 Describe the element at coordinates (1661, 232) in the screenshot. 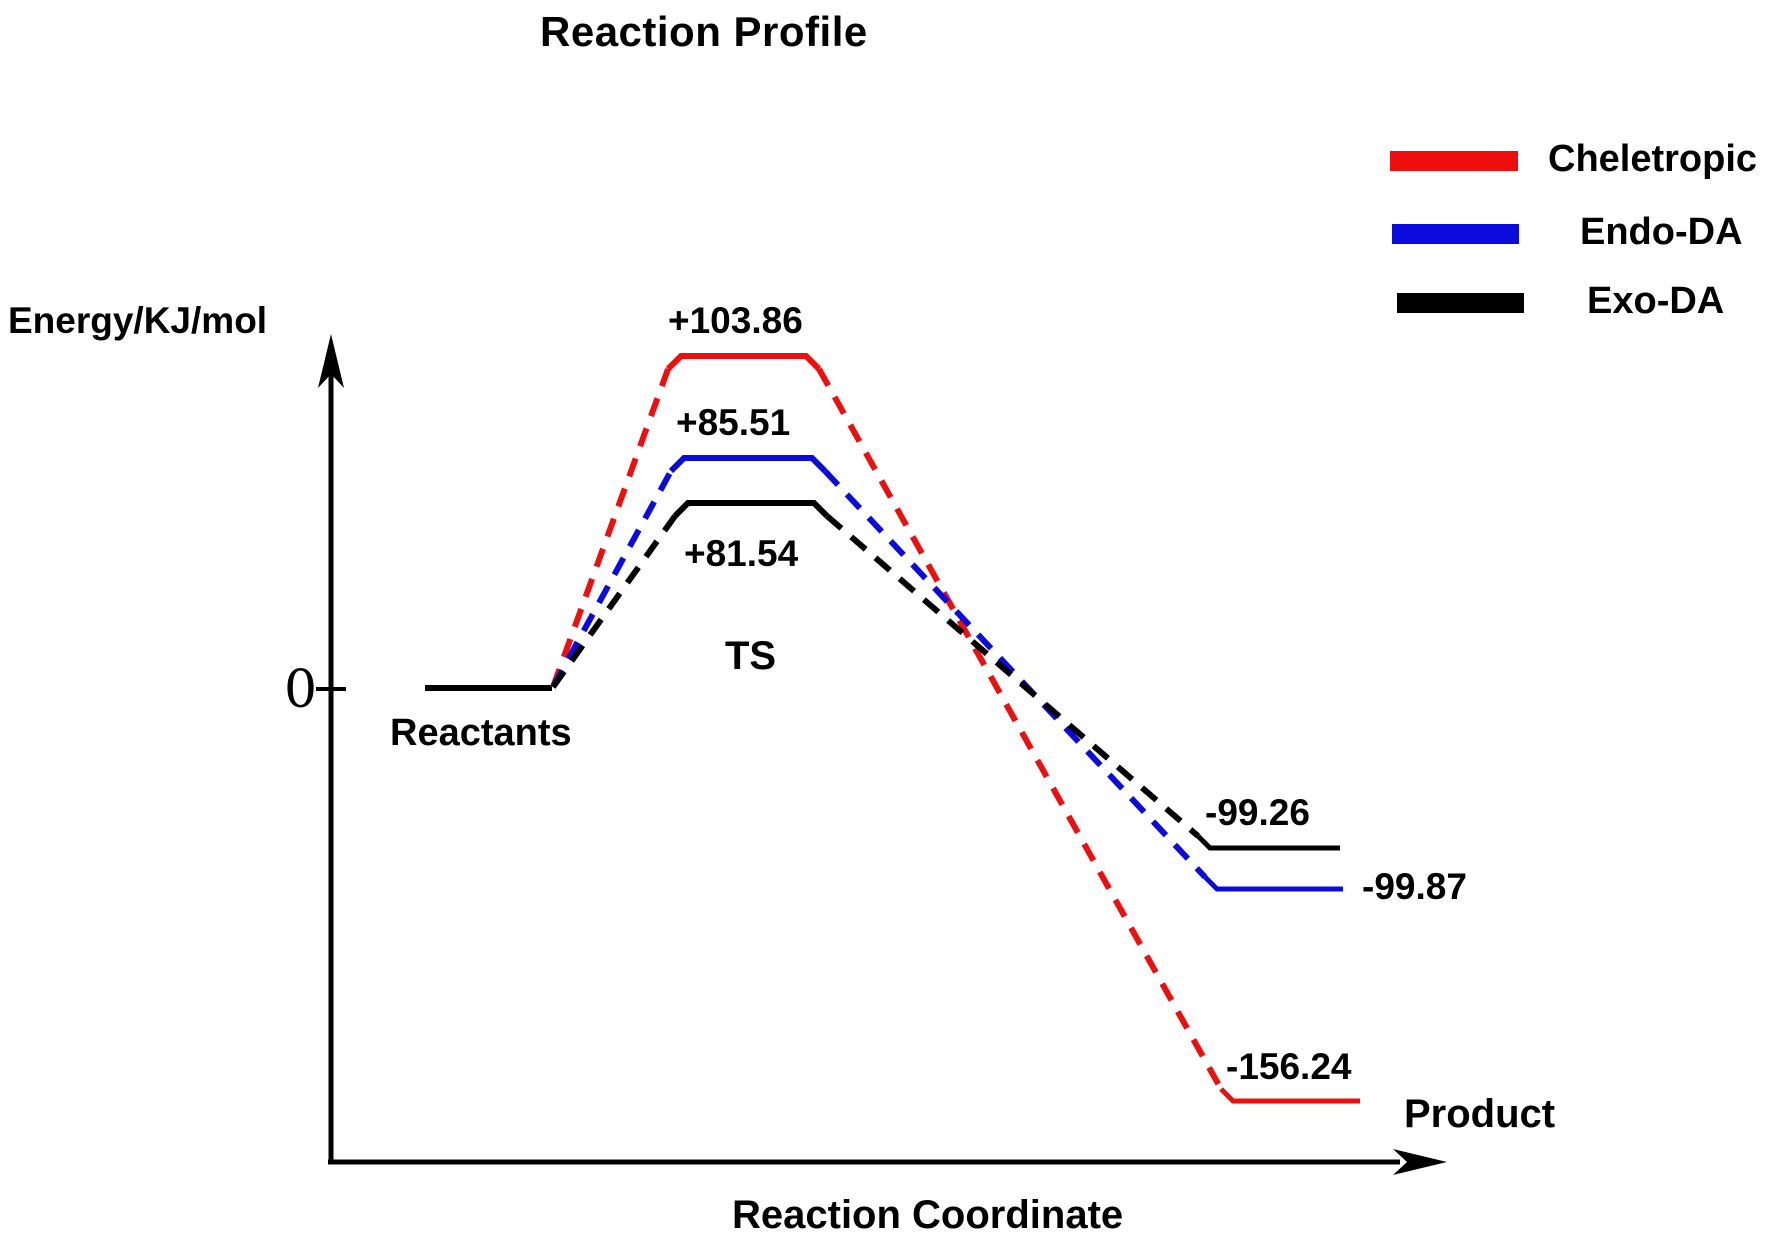

I see `legend-label-endo-da: Endo-DA` at that location.